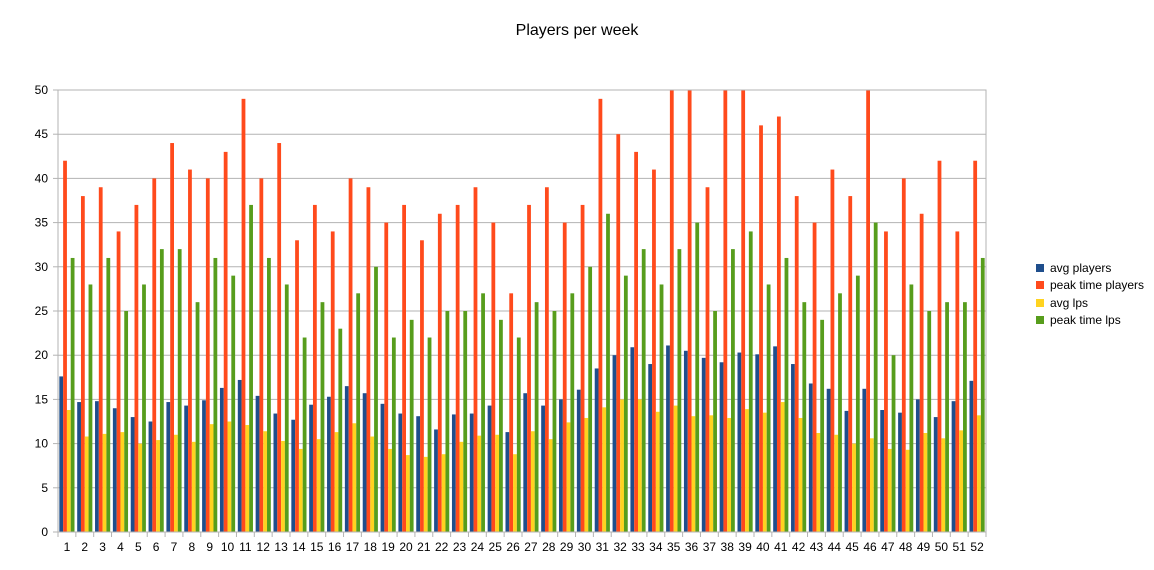  What do you see at coordinates (388, 547) in the screenshot?
I see `x-tick-label: 19` at bounding box center [388, 547].